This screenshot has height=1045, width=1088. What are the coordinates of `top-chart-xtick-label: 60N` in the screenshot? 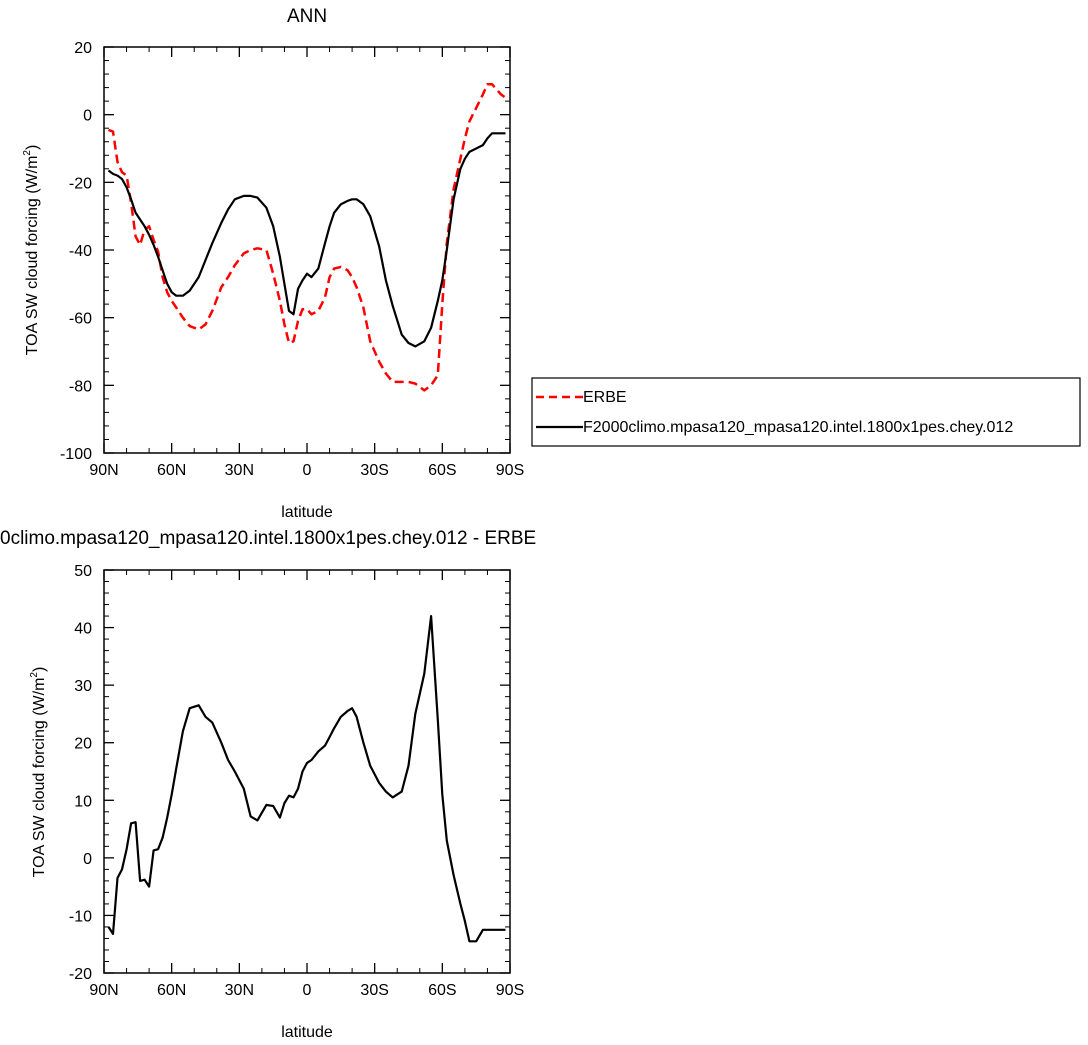 It's located at (171, 470).